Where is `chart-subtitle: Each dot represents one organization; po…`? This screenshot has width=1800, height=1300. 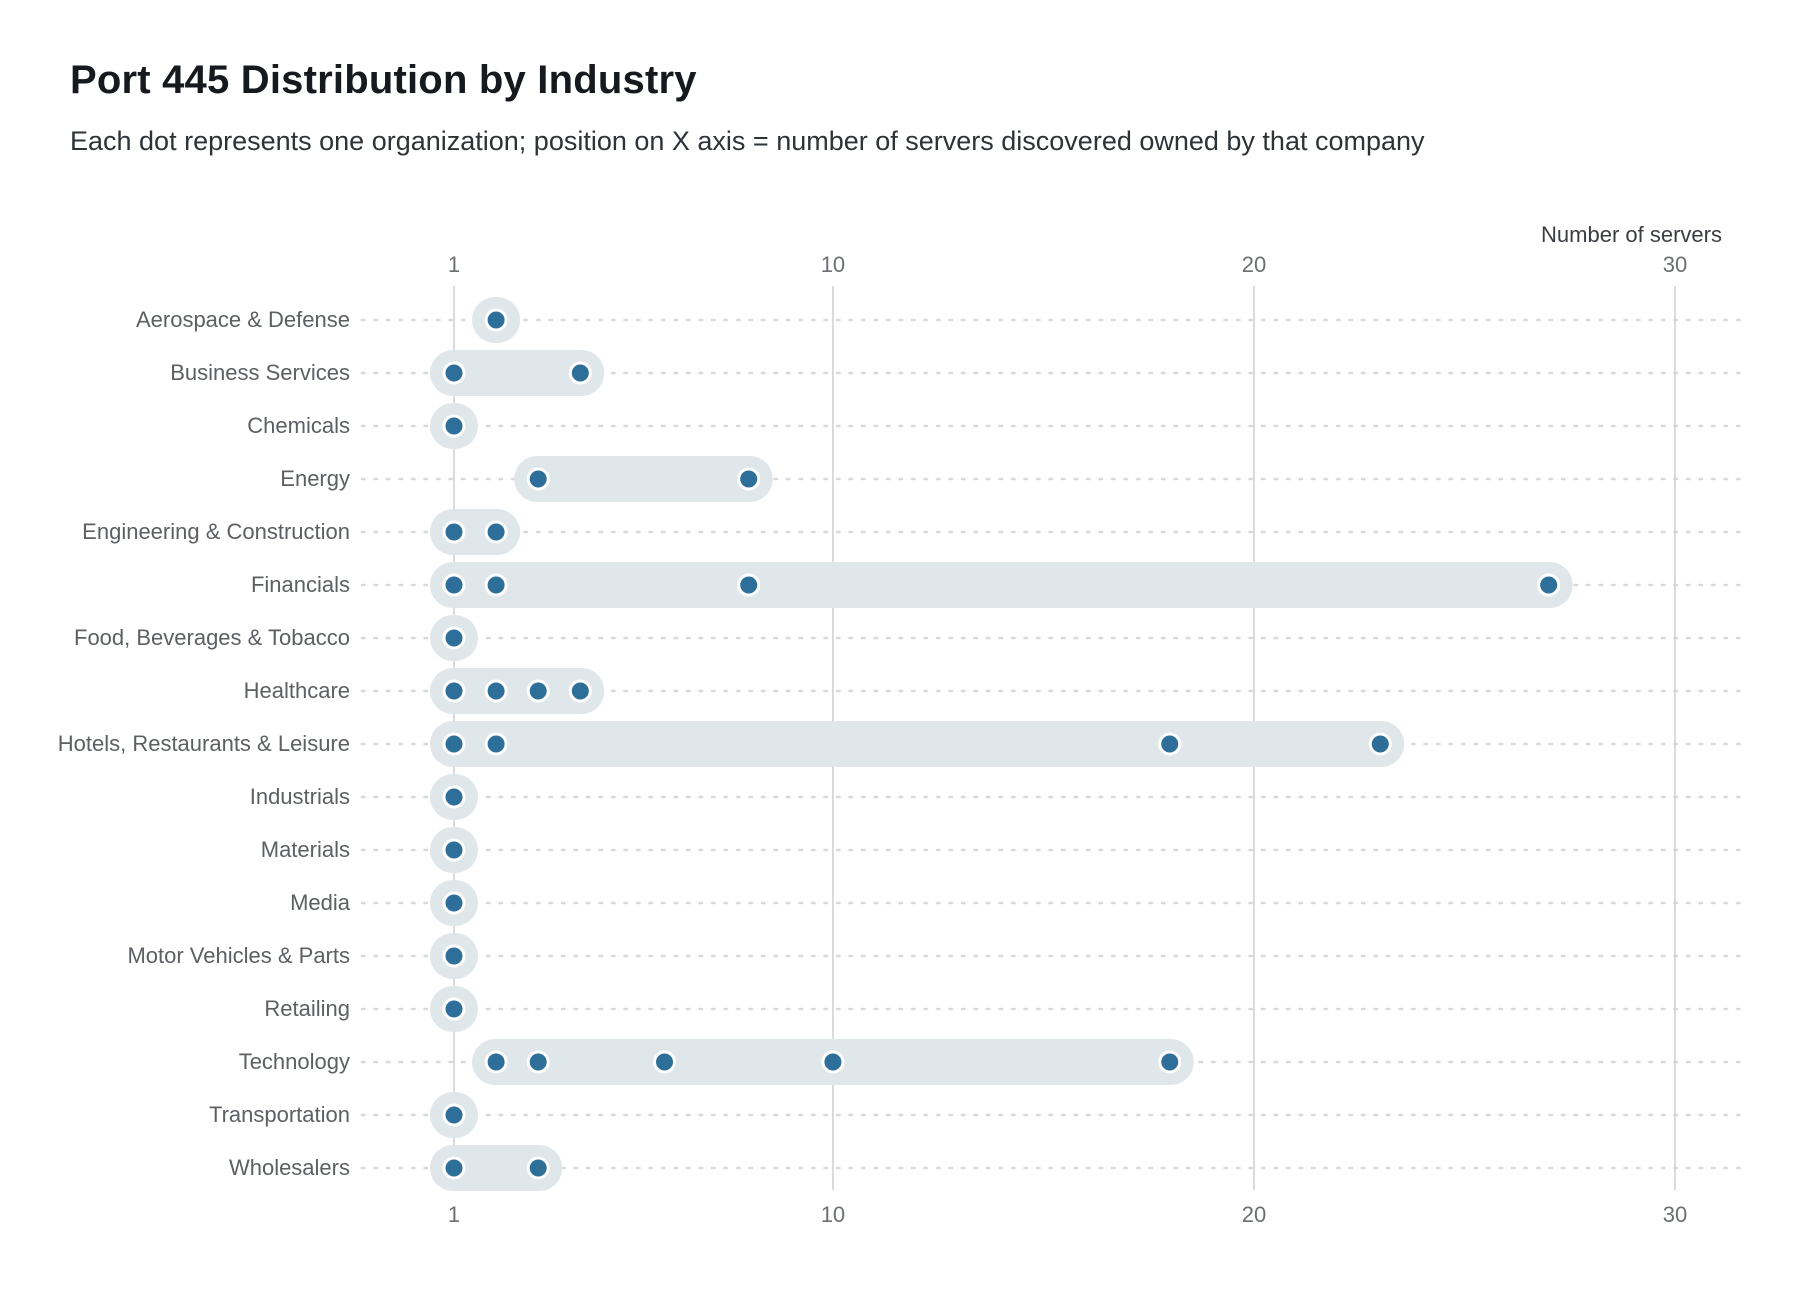 chart-subtitle: Each dot represents one organization; po… is located at coordinates (747, 141).